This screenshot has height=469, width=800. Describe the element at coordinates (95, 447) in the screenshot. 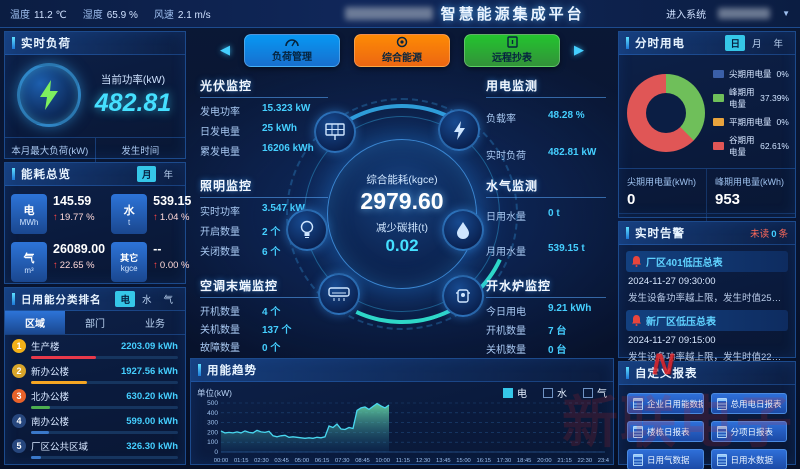

I see `rank-row: 5 厂区公共区域 326.30 kWh` at that location.